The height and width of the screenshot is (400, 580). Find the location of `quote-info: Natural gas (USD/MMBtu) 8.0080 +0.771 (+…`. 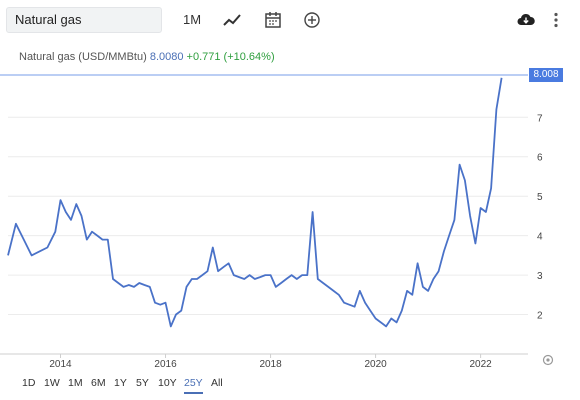

quote-info: Natural gas (USD/MMBtu) 8.0080 +0.771 (+… is located at coordinates (147, 57).